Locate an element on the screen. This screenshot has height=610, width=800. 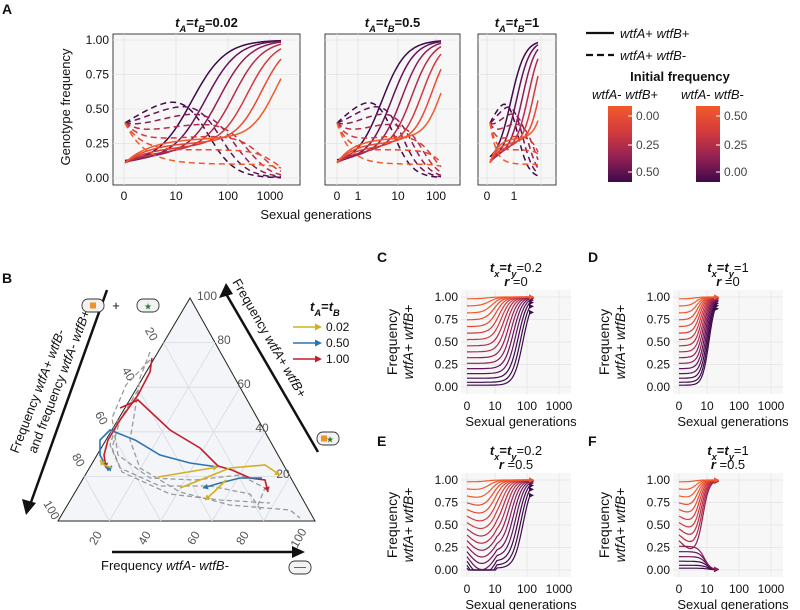
legend-bar2-title: wtfA- wtfB- is located at coordinates (712, 94).